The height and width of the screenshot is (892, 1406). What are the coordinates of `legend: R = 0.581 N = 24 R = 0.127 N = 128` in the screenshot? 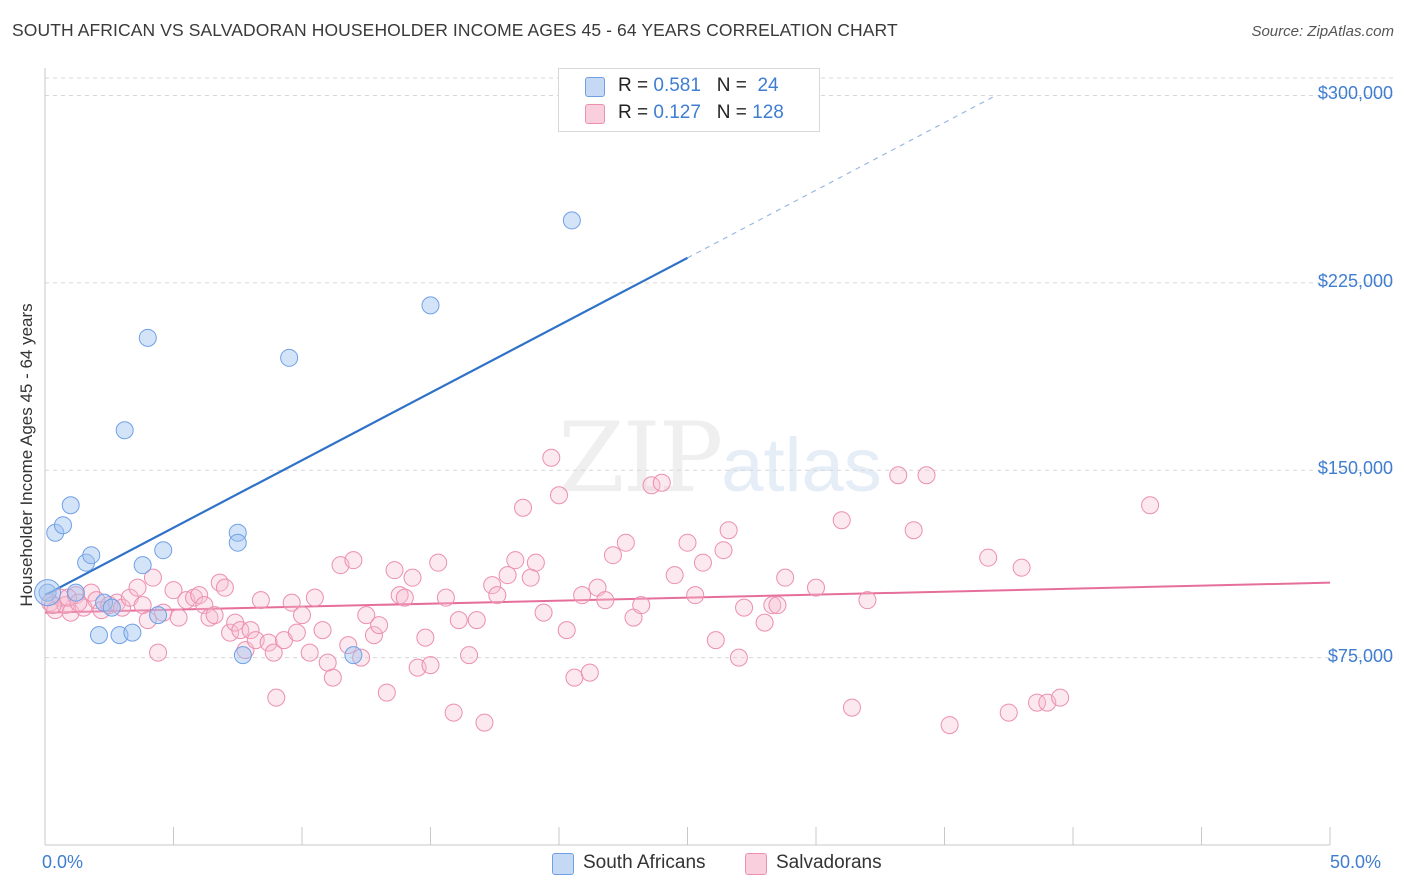 It's located at (689, 100).